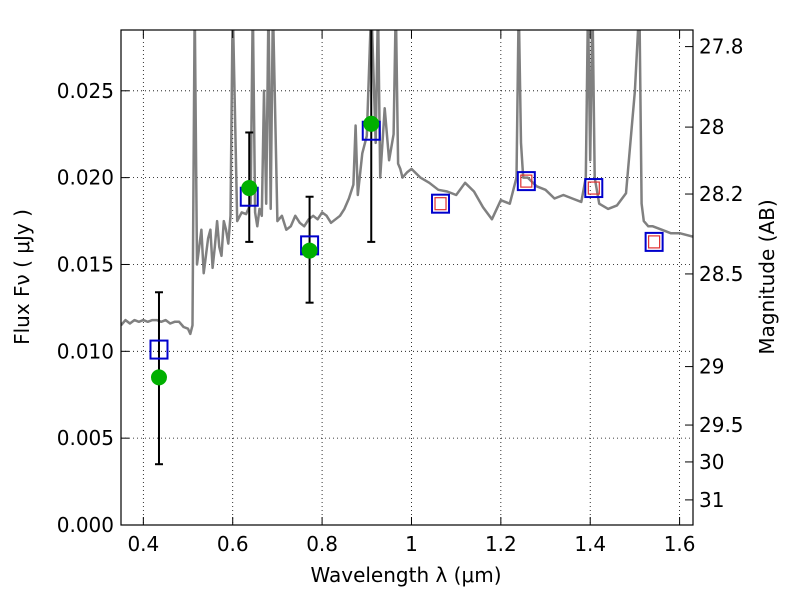  I want to click on y-tick-label: 0.000, so click(85, 525).